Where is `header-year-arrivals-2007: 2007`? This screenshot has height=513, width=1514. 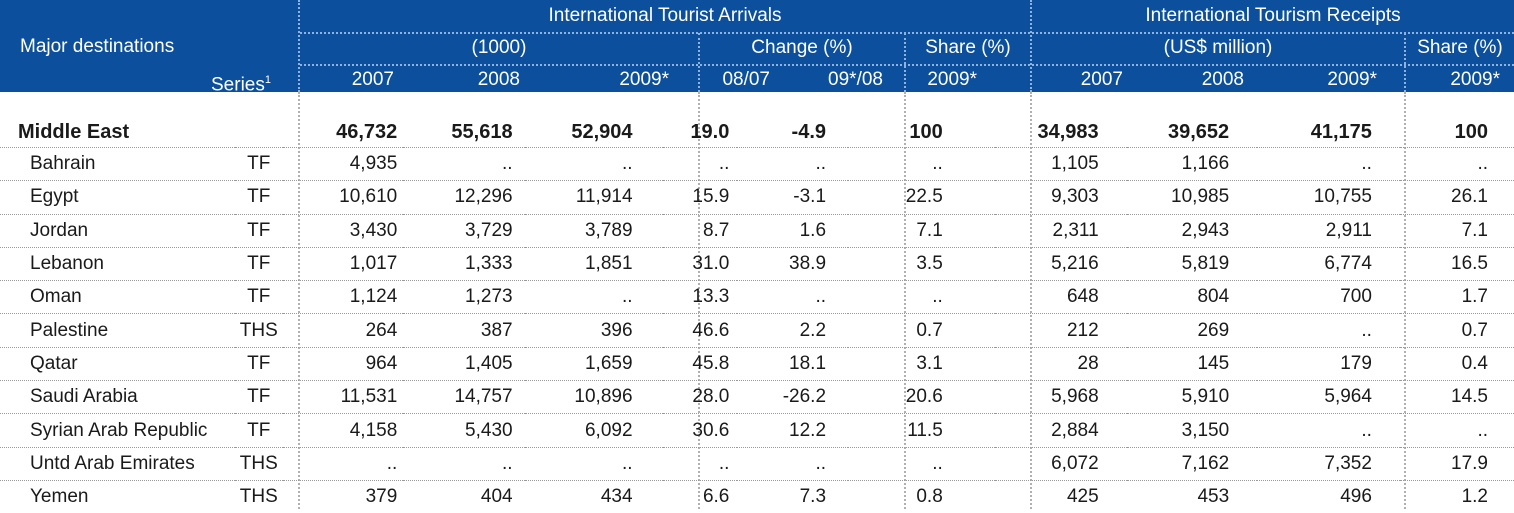
header-year-arrivals-2007: 2007 is located at coordinates (372, 79).